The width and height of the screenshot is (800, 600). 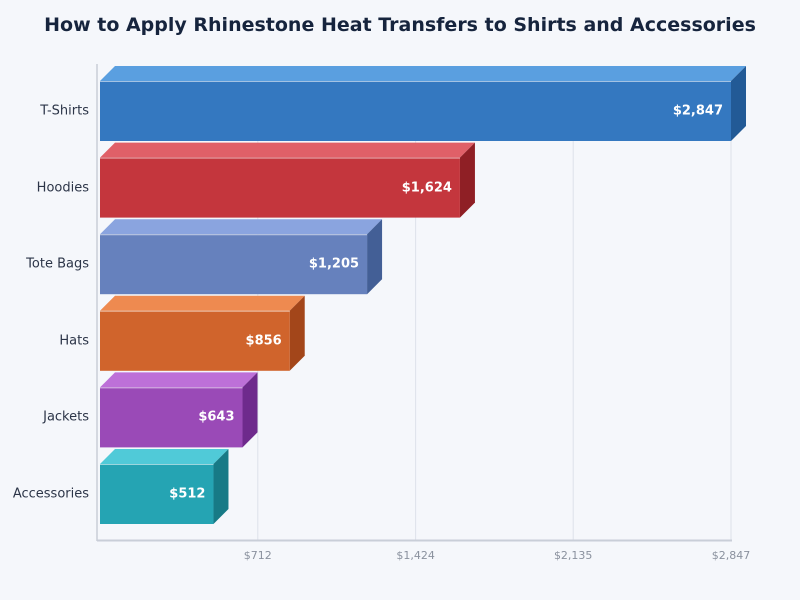 What do you see at coordinates (573, 555) in the screenshot?
I see `x-tick-label: $2,135` at bounding box center [573, 555].